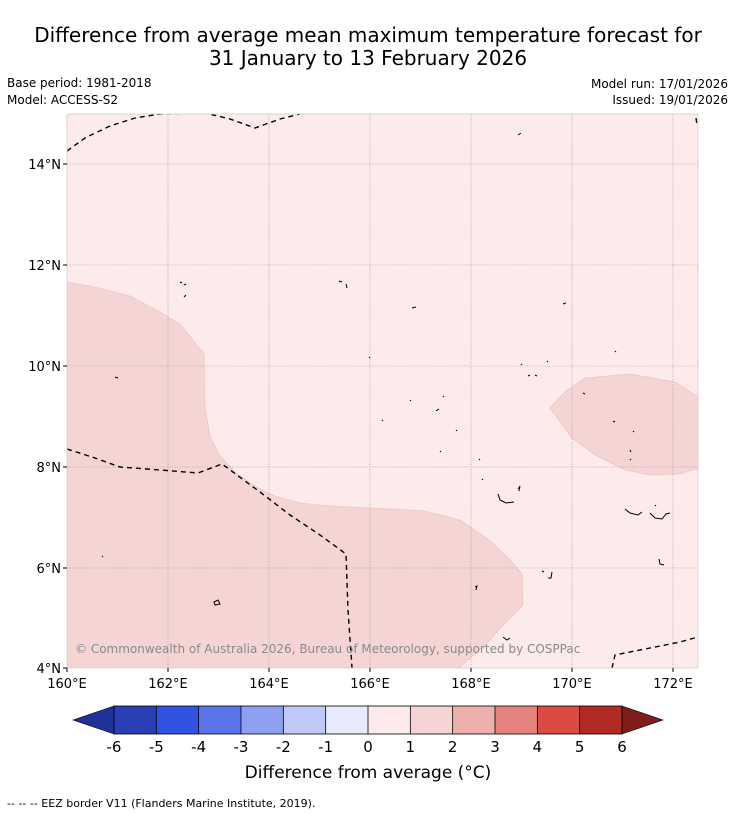 This screenshot has height=816, width=736. What do you see at coordinates (198, 747) in the screenshot?
I see `colorbar-tick: -4` at bounding box center [198, 747].